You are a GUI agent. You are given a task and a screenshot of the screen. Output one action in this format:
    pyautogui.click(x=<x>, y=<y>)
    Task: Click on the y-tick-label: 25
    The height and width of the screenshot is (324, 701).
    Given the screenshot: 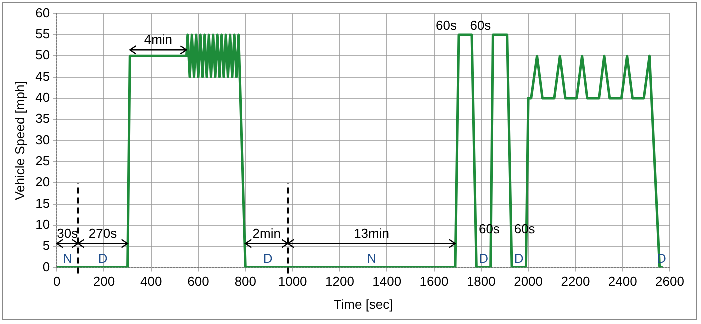 What is the action you would take?
    pyautogui.click(x=43, y=161)
    